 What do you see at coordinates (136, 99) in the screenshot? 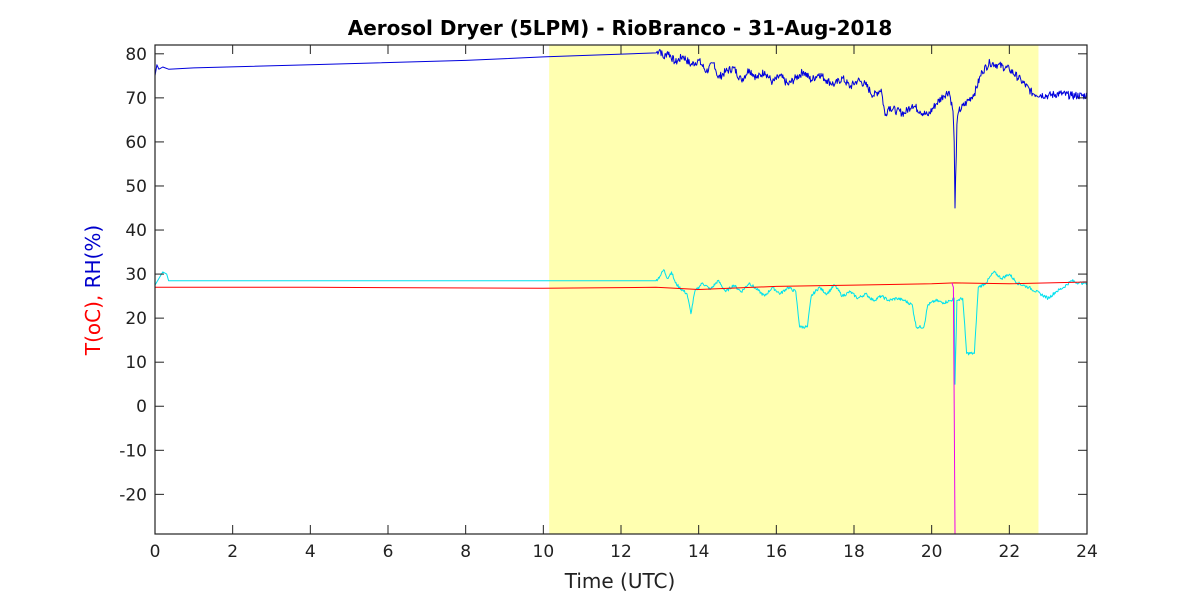
I see `y-tick-label: 70` at bounding box center [136, 99].